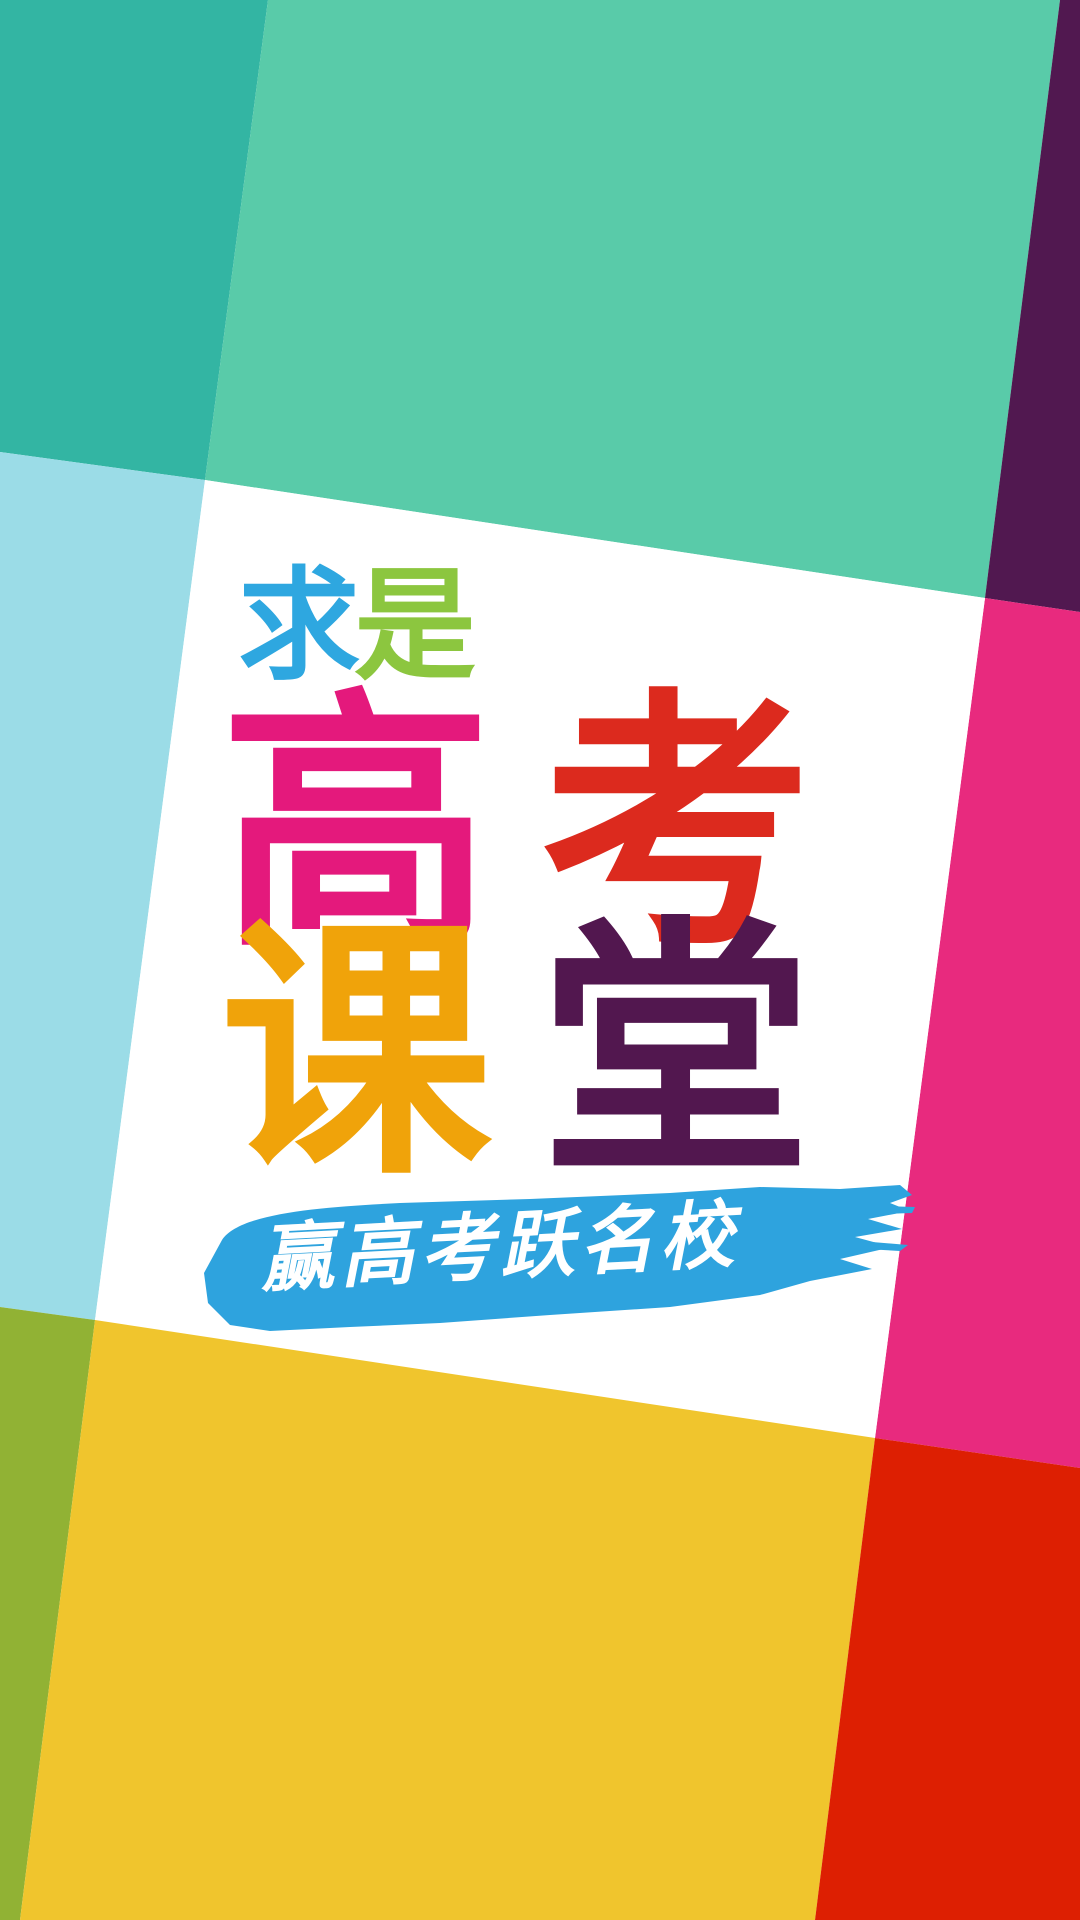 This screenshot has width=1080, height=1920. Describe the element at coordinates (47, 1613) in the screenshot. I see `olive-green-tile` at that location.